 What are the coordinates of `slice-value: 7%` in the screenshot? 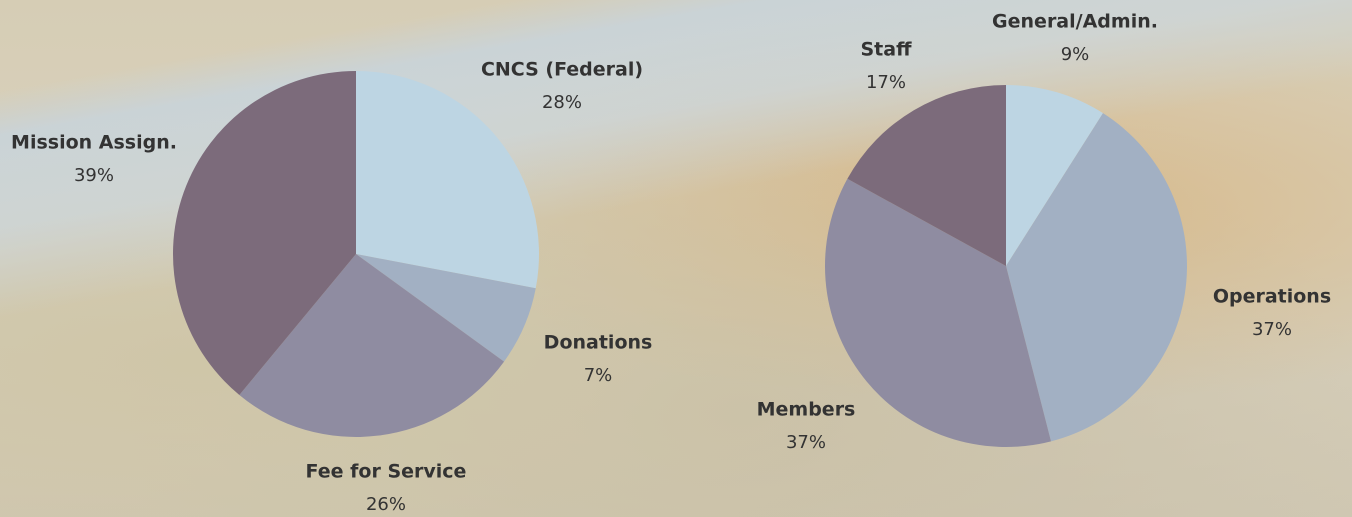 It's located at (598, 375).